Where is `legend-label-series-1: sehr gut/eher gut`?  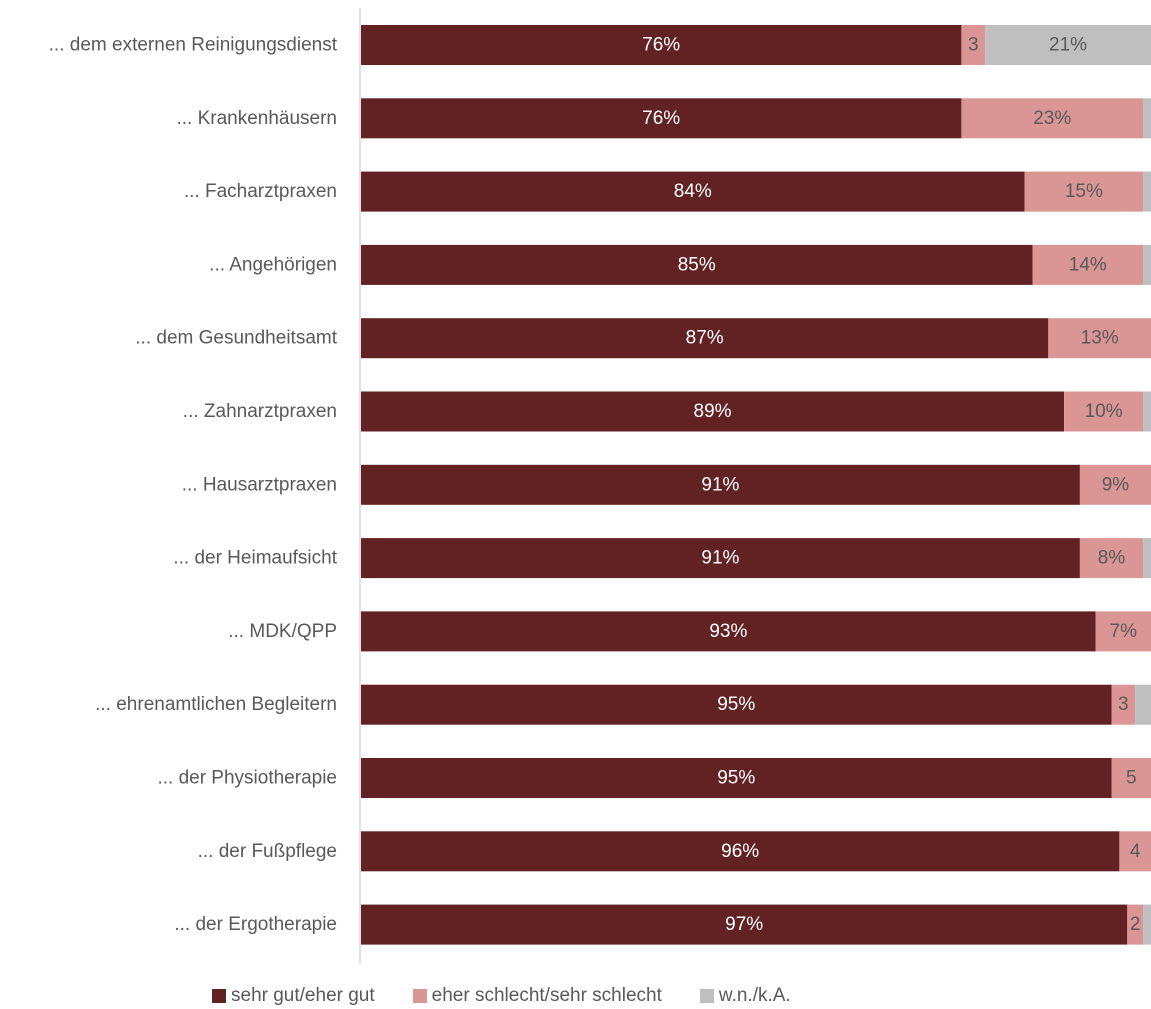 legend-label-series-1: sehr gut/eher gut is located at coordinates (303, 995).